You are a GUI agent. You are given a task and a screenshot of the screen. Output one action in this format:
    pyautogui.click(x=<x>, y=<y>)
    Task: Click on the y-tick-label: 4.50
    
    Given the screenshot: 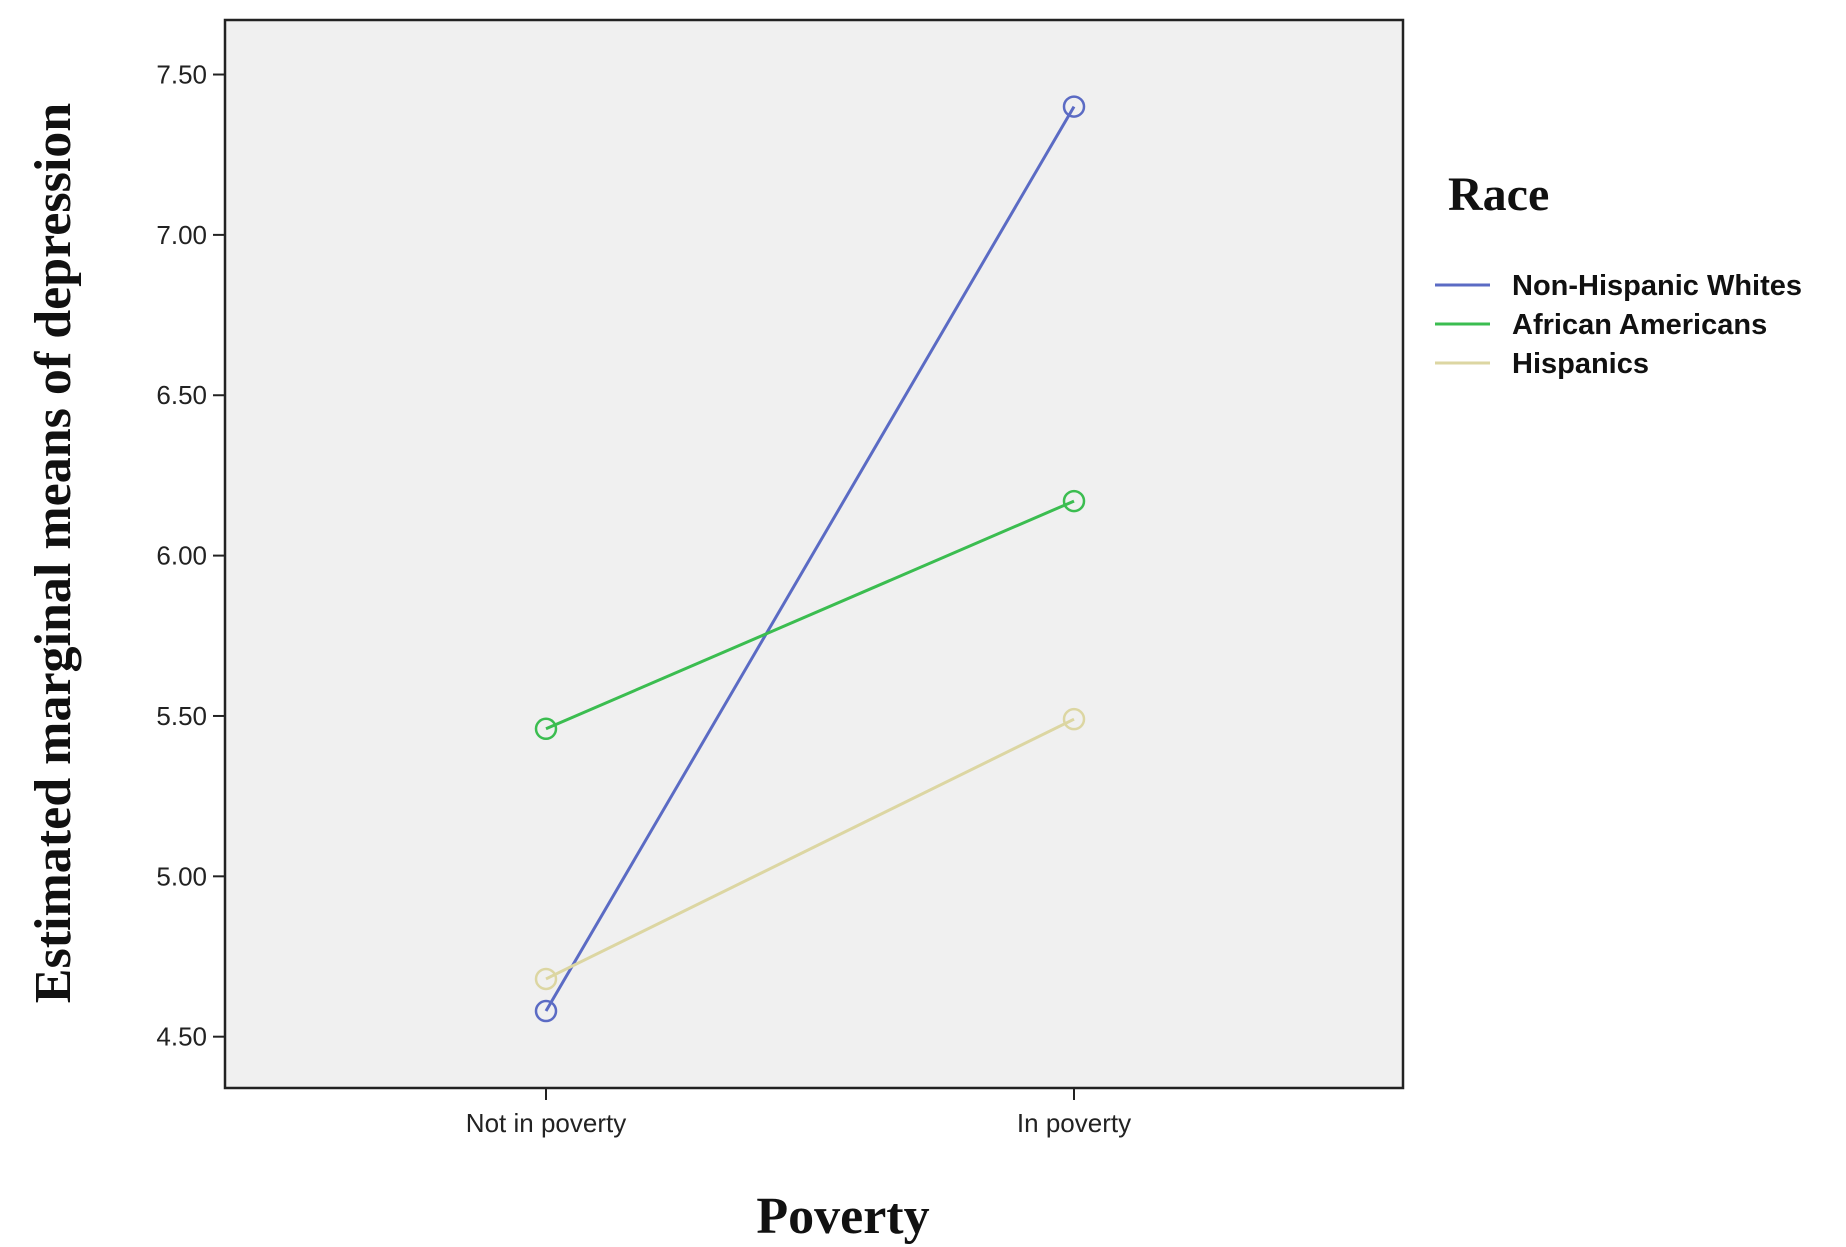 What is the action you would take?
    pyautogui.click(x=181, y=1037)
    